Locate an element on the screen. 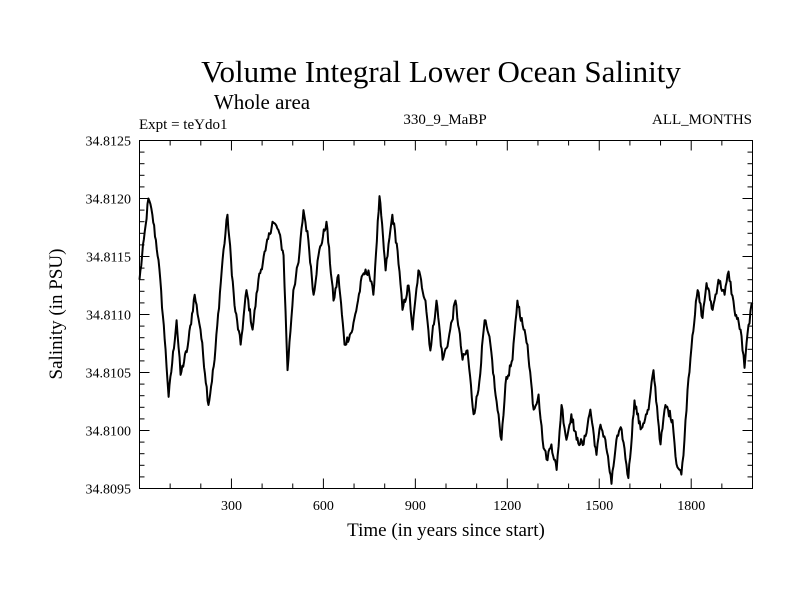 This screenshot has width=800, height=600. x-tick-label: 1500 is located at coordinates (599, 506).